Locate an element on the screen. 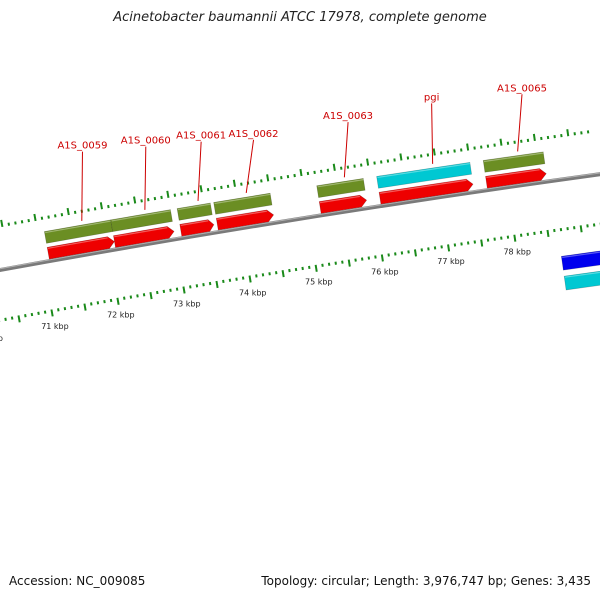 Image resolution: width=600 pixels, height=600 pixels. gene-label: A1S_0061 is located at coordinates (201, 136).